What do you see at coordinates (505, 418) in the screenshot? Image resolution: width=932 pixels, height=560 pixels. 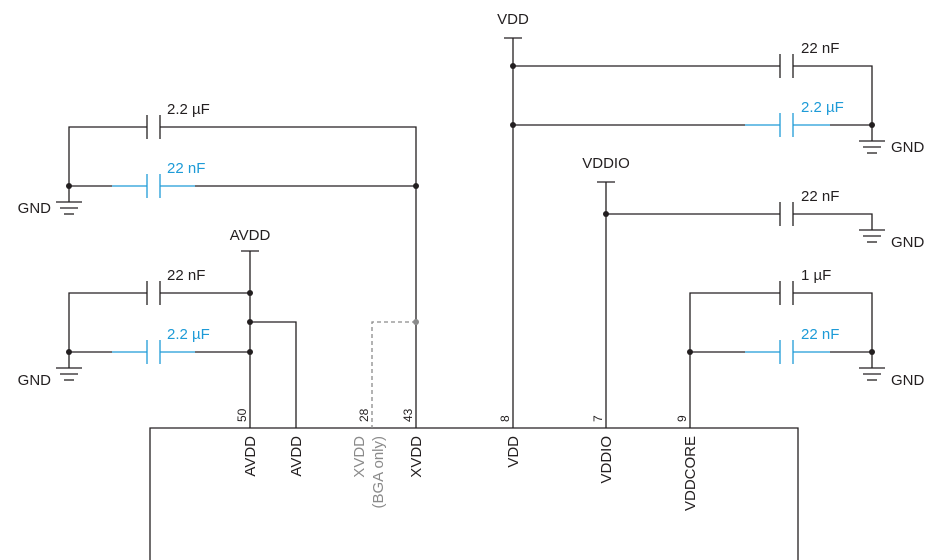 I see `pin-number: 8` at bounding box center [505, 418].